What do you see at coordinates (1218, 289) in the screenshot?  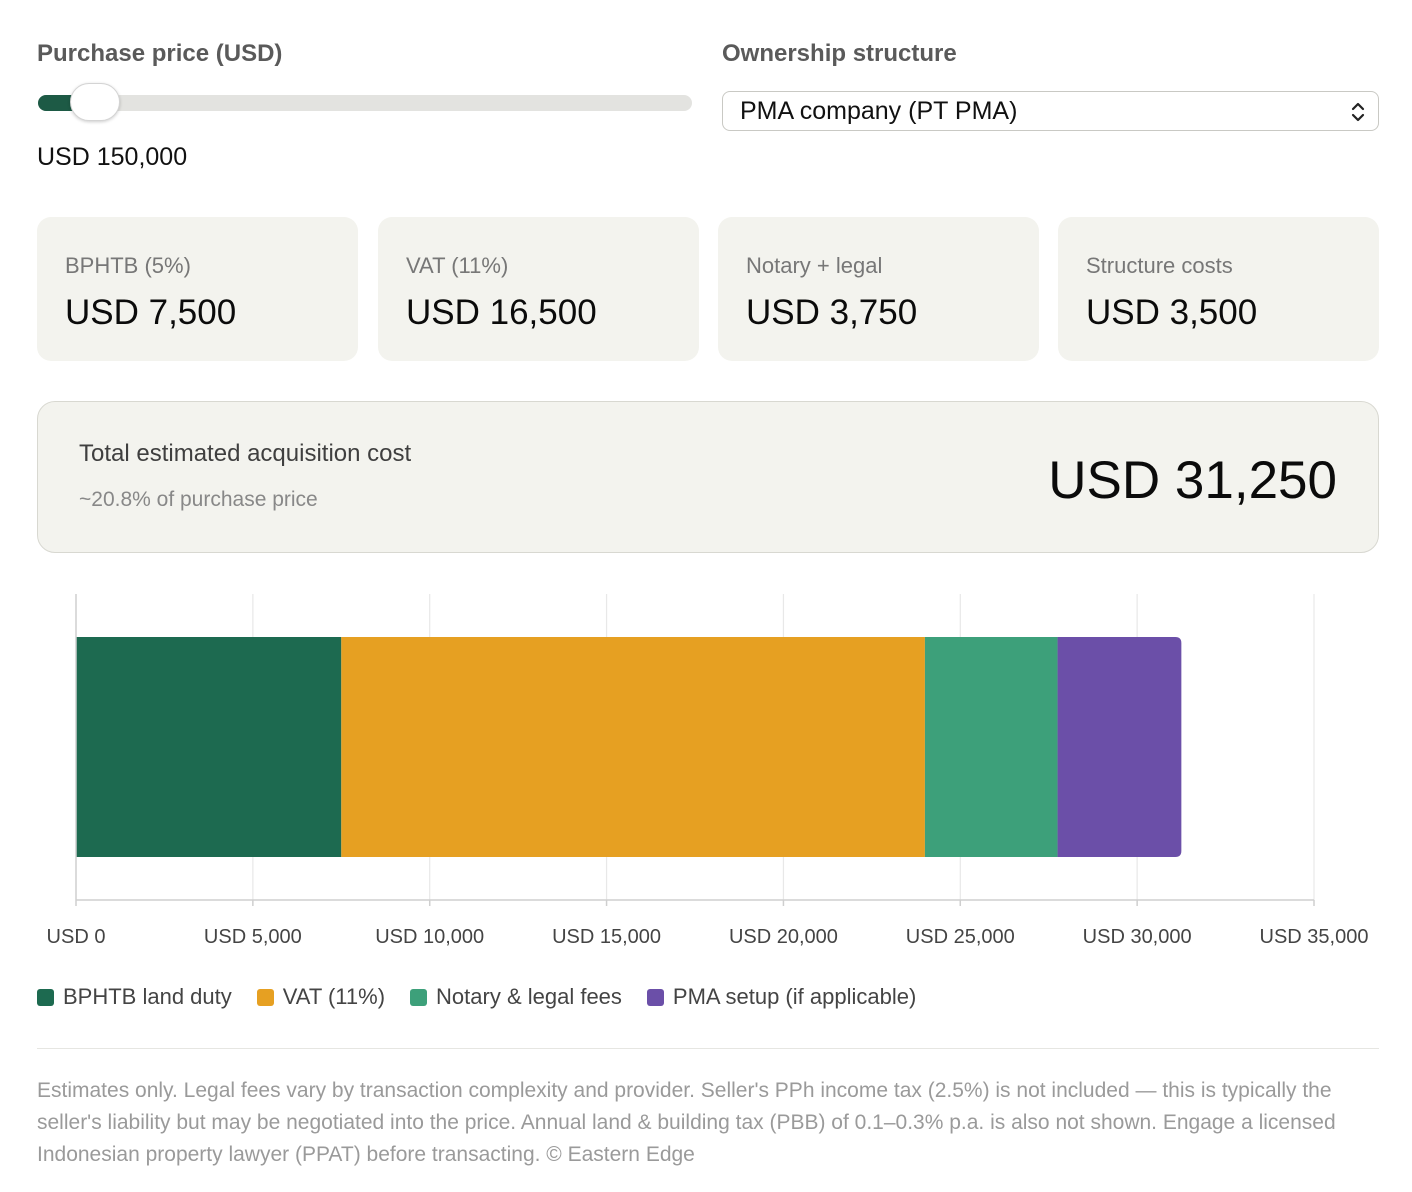 I see `structure-costs-card: Structure costs USD 3,500` at bounding box center [1218, 289].